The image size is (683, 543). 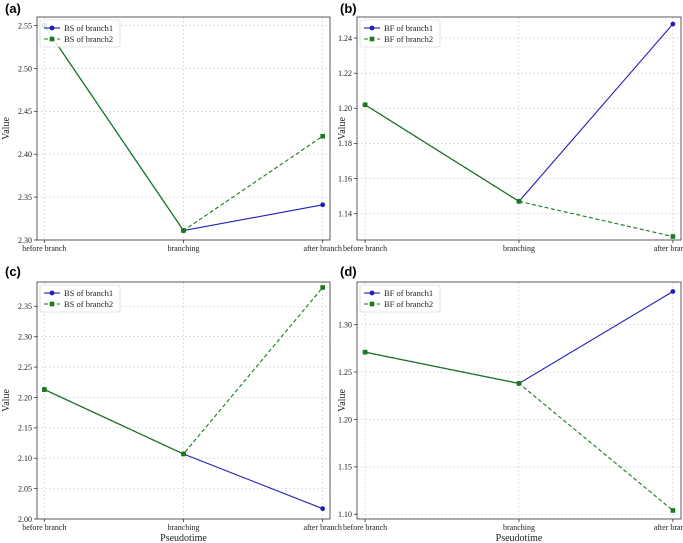 I want to click on y-tick-label: 1.24, so click(x=345, y=38).